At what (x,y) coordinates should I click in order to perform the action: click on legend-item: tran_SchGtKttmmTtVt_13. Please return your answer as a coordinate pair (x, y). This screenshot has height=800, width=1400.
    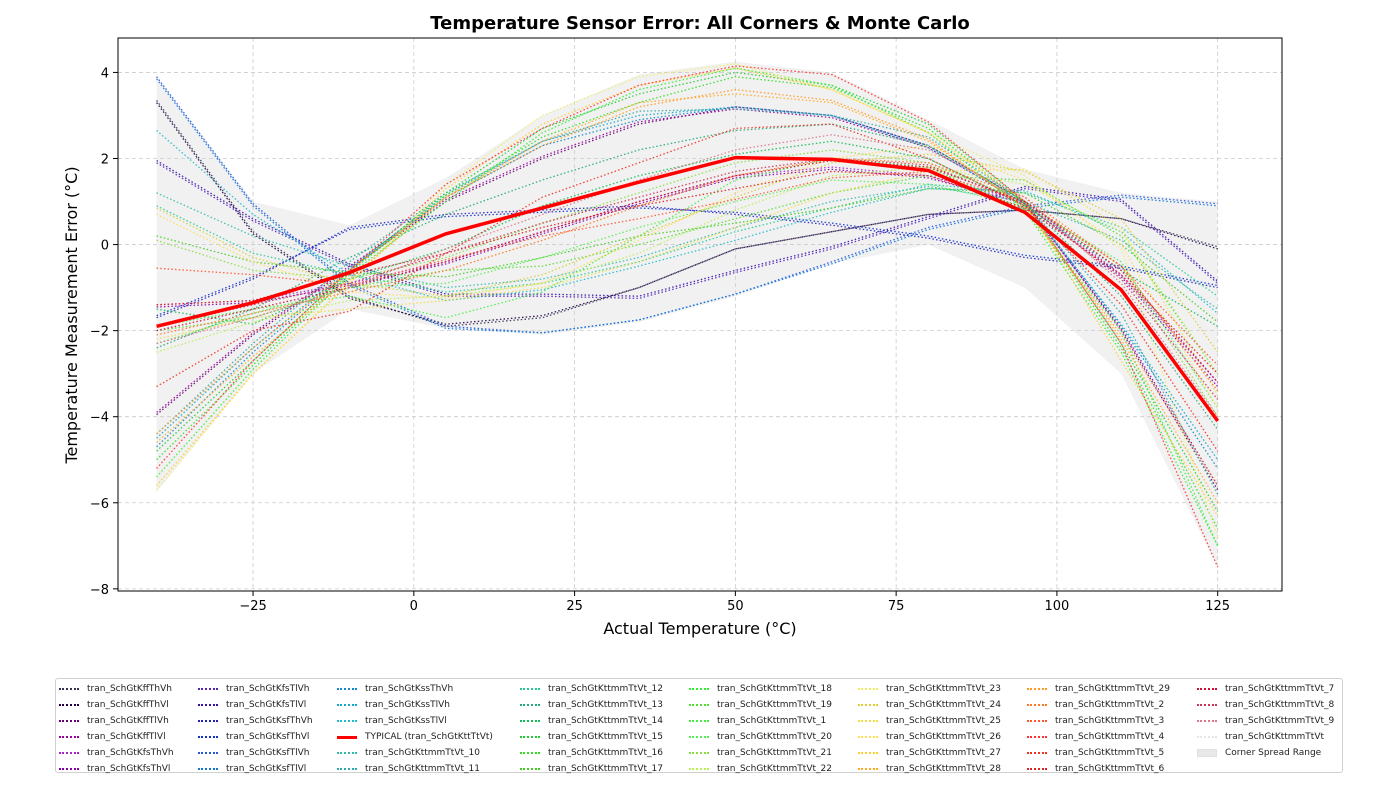
    Looking at the image, I should click on (591, 705).